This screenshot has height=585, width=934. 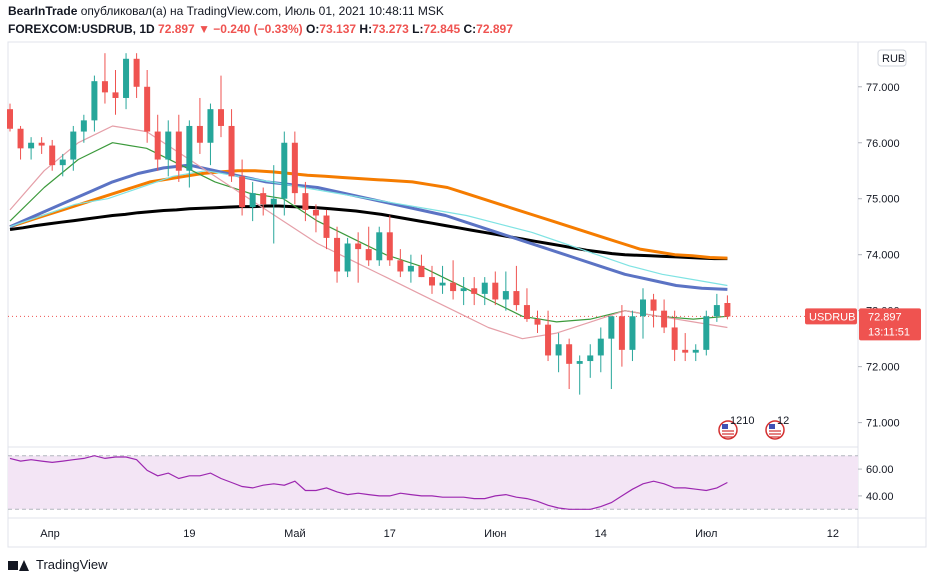 I want to click on x-tick-label: 17, so click(x=390, y=534).